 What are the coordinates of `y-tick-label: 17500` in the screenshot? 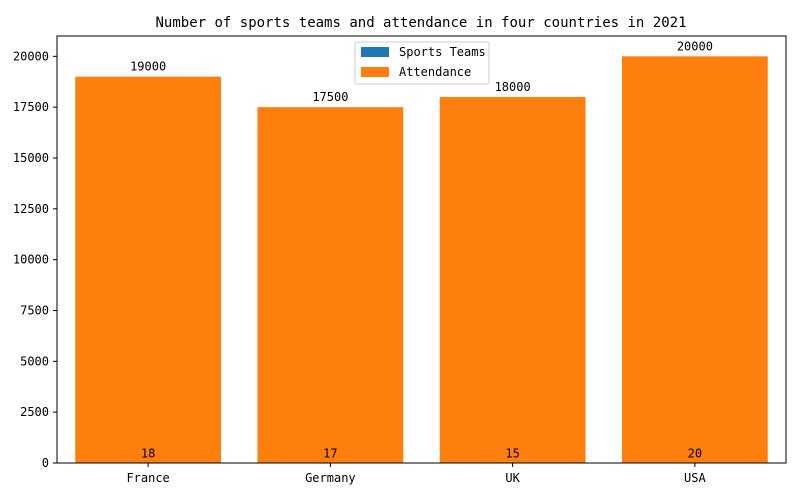 It's located at (31, 107).